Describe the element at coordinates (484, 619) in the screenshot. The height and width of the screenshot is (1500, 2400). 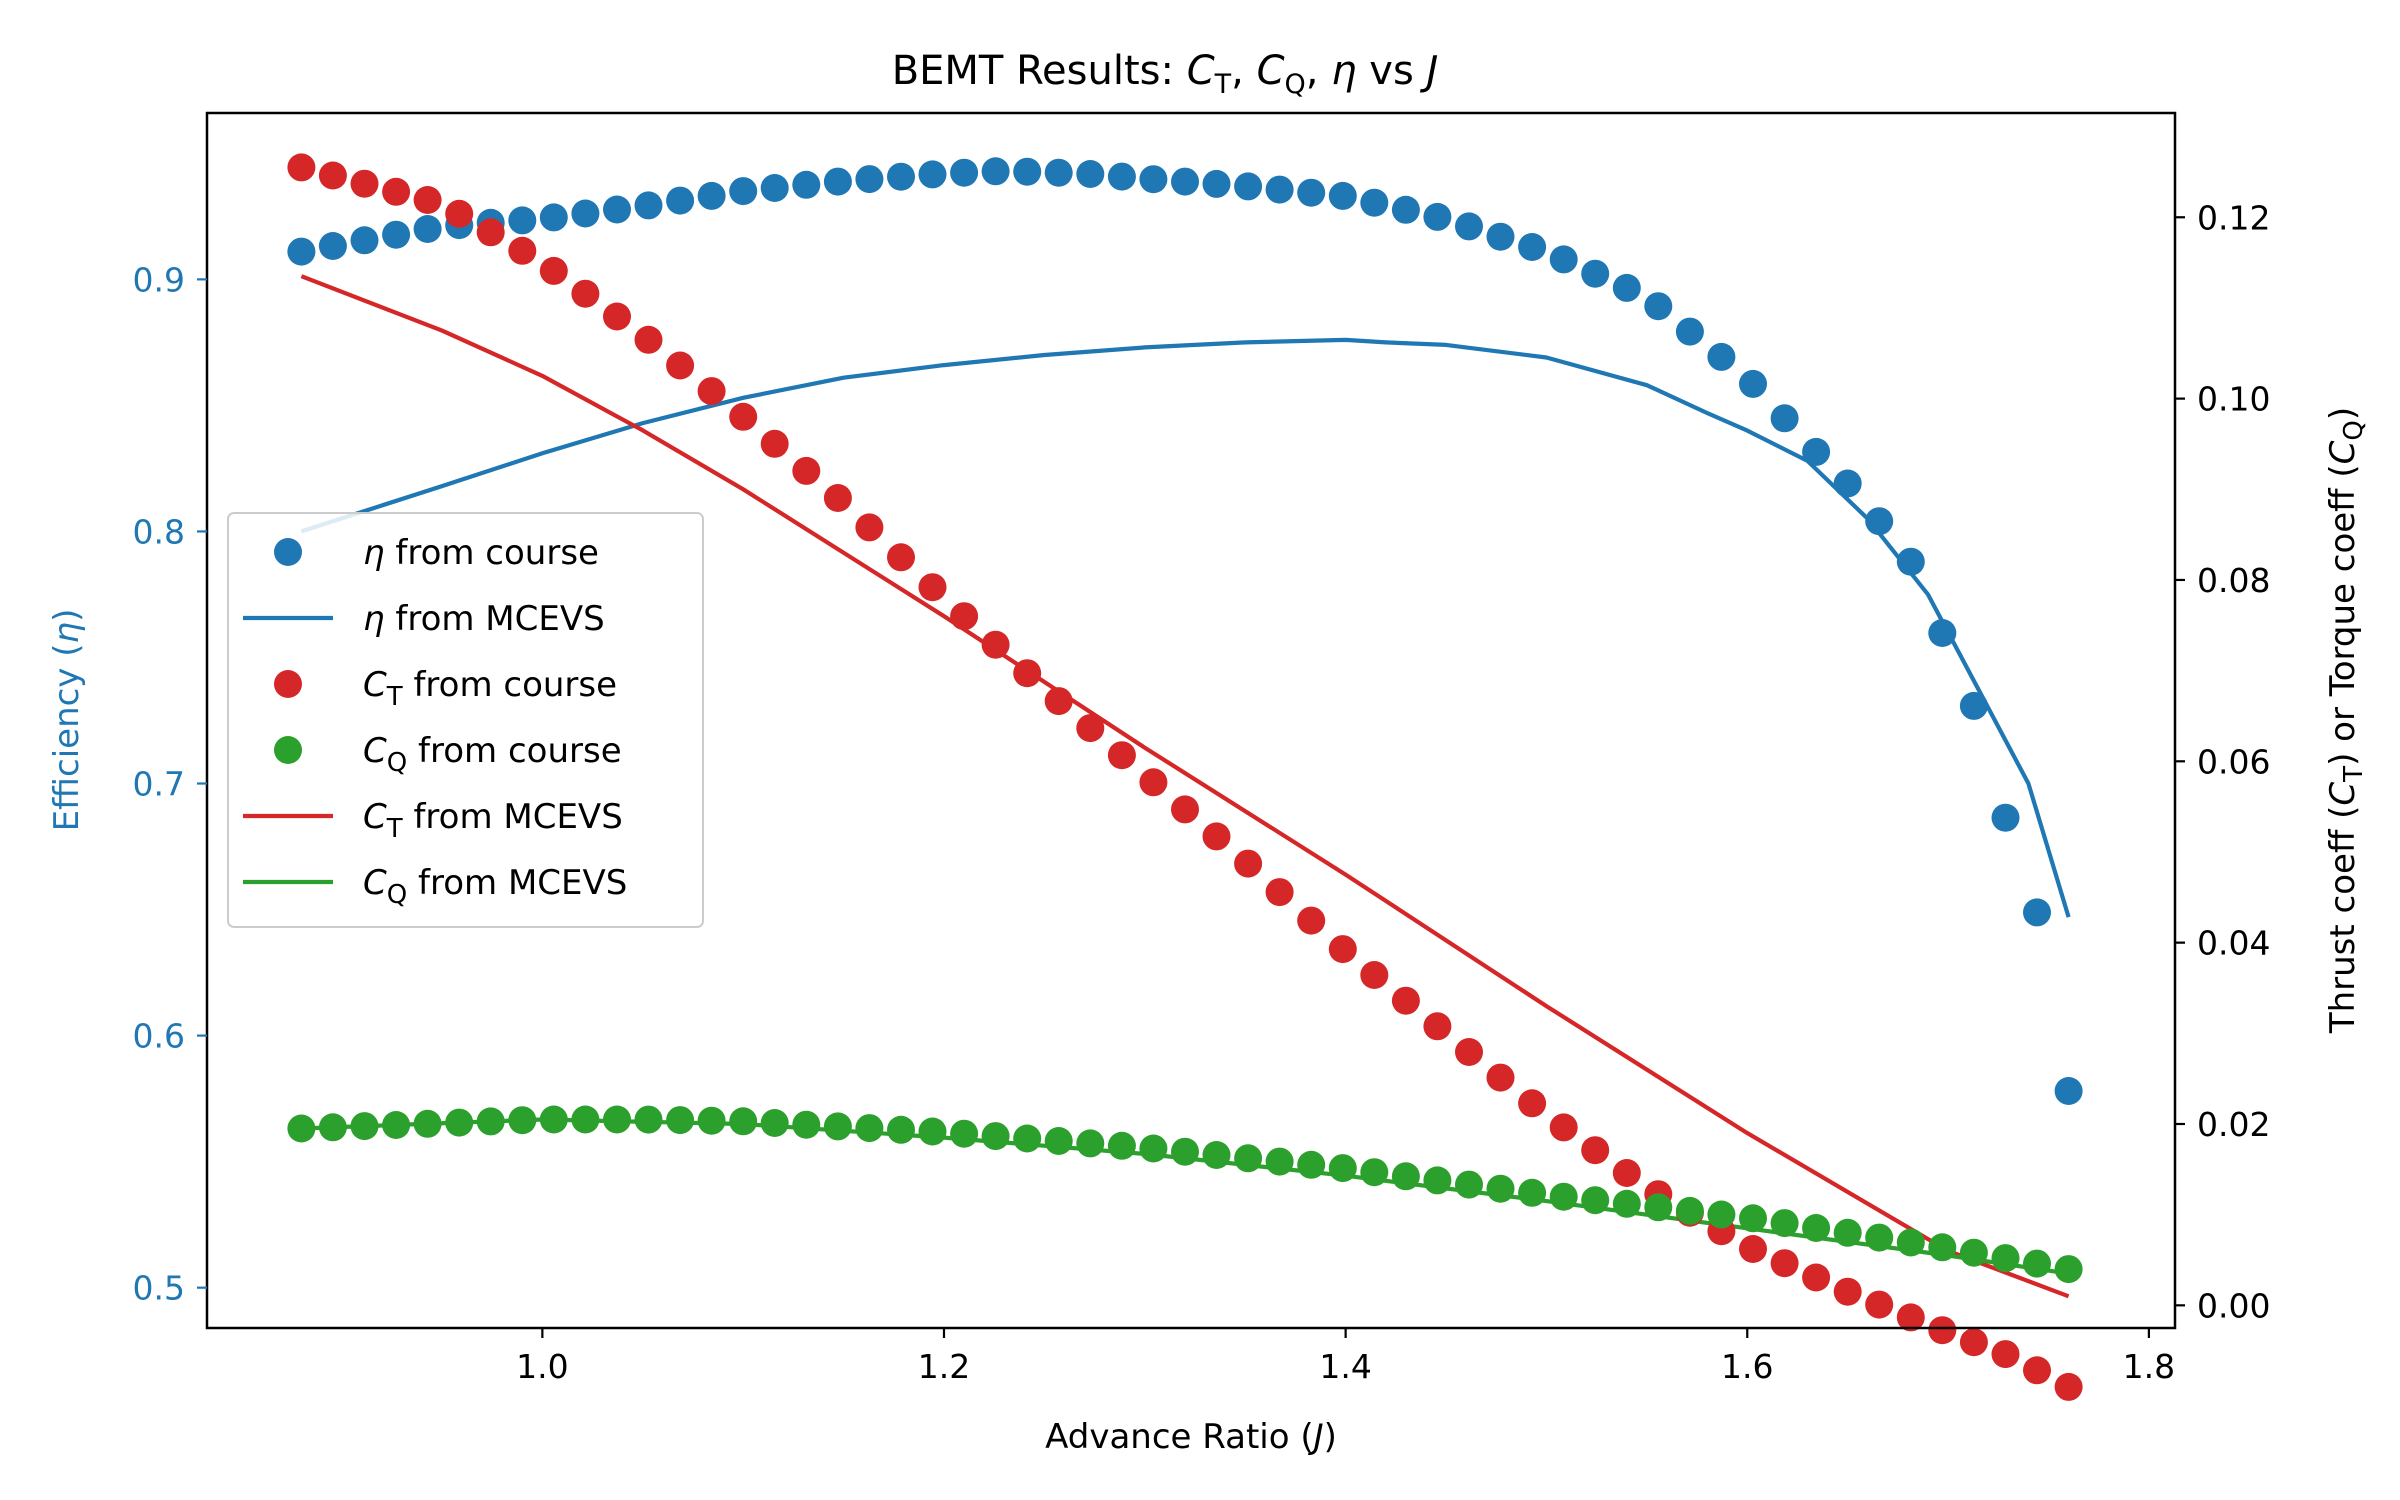
I see `legend-label: η from MCEVS` at that location.